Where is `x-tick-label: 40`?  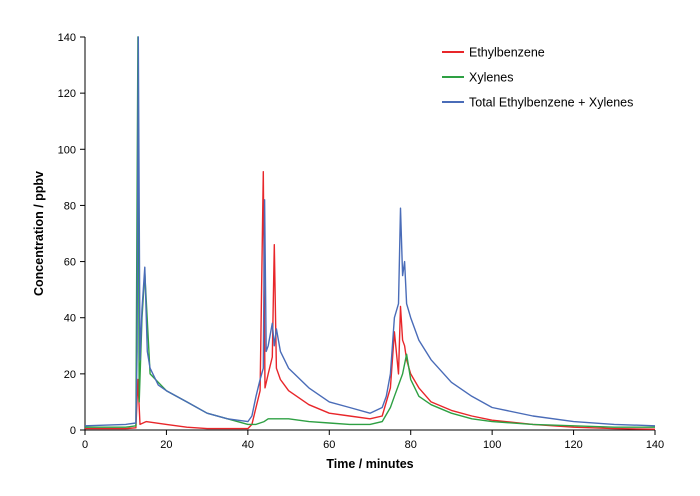 x-tick-label: 40 is located at coordinates (248, 445).